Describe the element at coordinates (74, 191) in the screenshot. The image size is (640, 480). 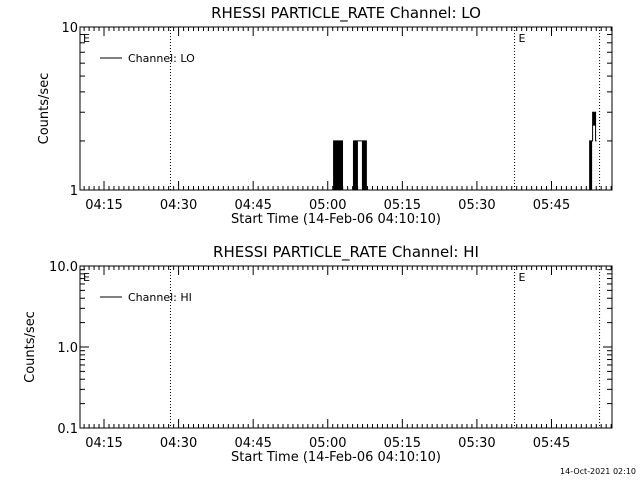
I see `y-tick-label: 1` at that location.